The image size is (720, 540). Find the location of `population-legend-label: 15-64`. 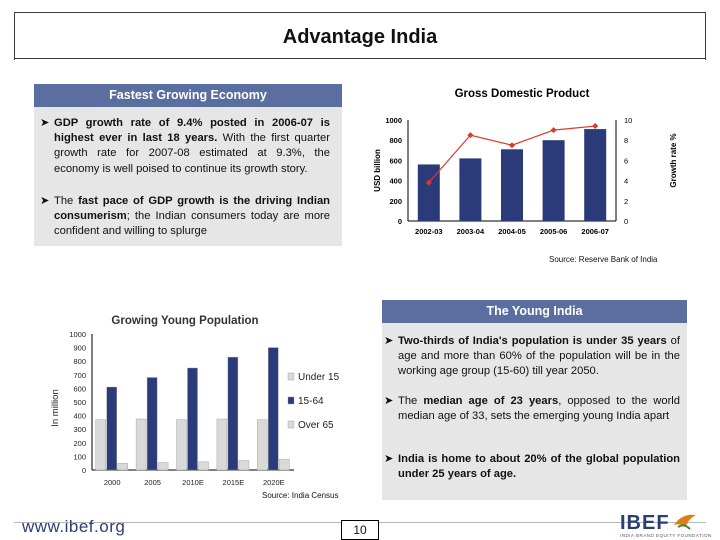

population-legend-label: 15-64 is located at coordinates (311, 401).